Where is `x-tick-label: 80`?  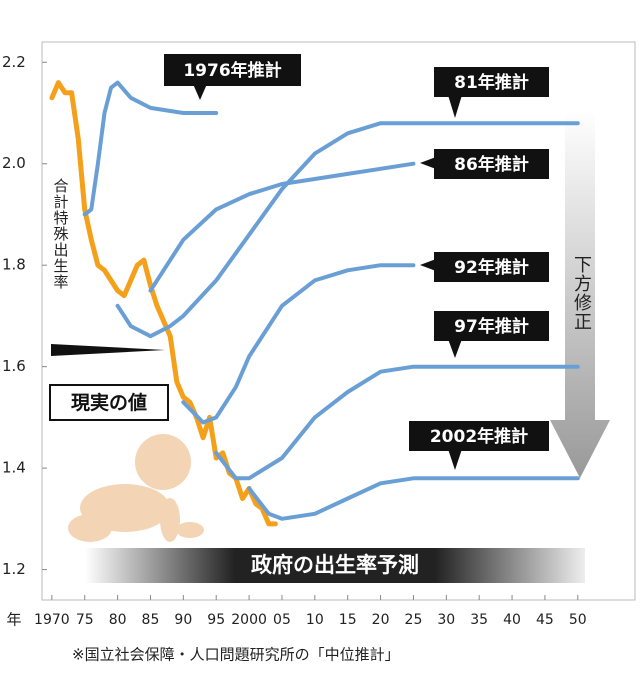
x-tick-label: 80 is located at coordinates (118, 620).